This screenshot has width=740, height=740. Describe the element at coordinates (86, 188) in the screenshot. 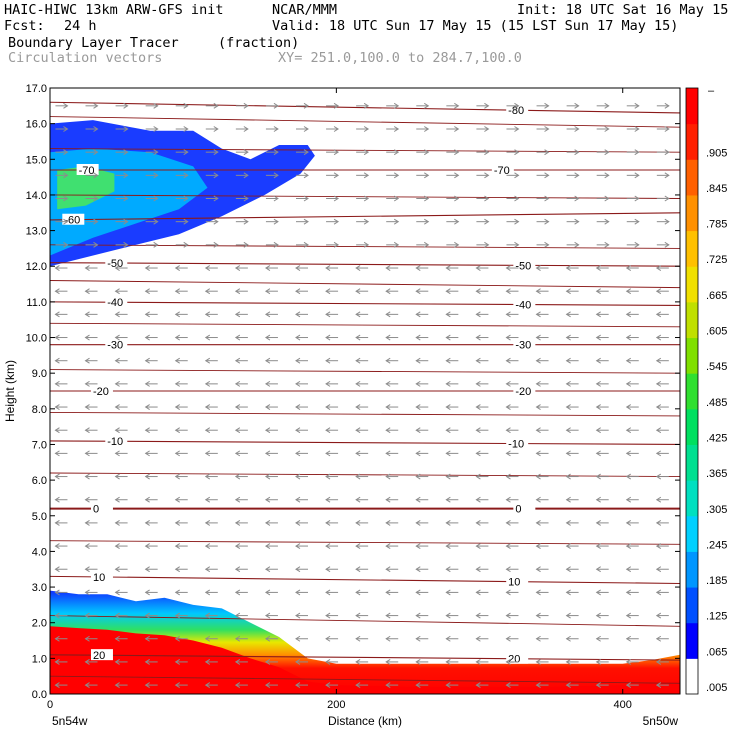

I see `upper-plume-core` at that location.